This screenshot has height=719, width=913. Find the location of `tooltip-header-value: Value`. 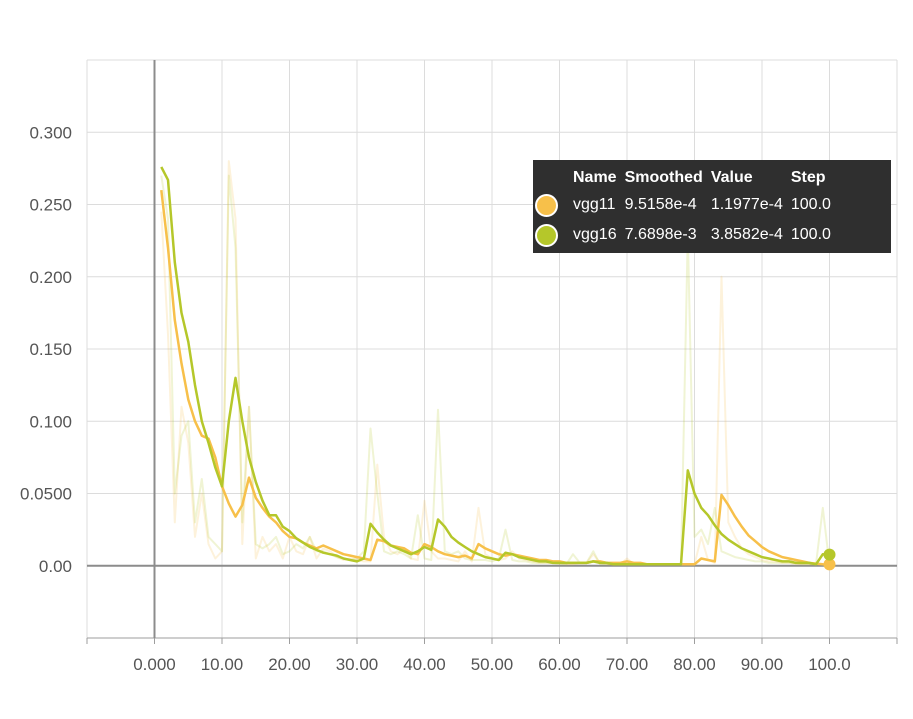

tooltip-header-value: Value is located at coordinates (731, 177).